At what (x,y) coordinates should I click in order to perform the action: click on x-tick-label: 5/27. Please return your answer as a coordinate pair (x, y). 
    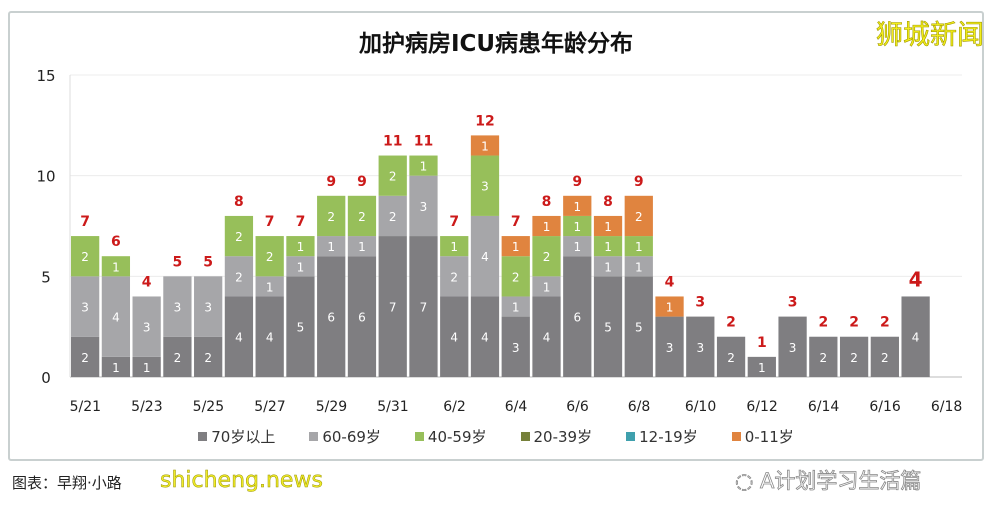
    Looking at the image, I should click on (269, 407).